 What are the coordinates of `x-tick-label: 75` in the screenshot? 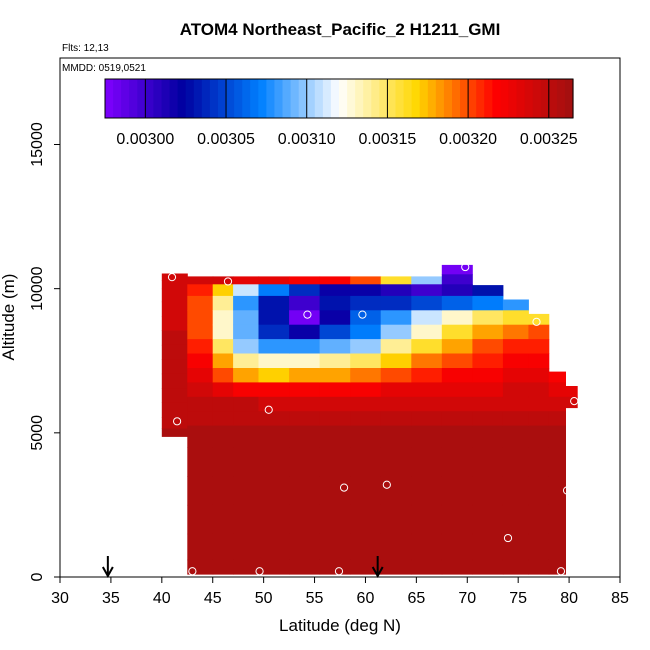 It's located at (518, 598).